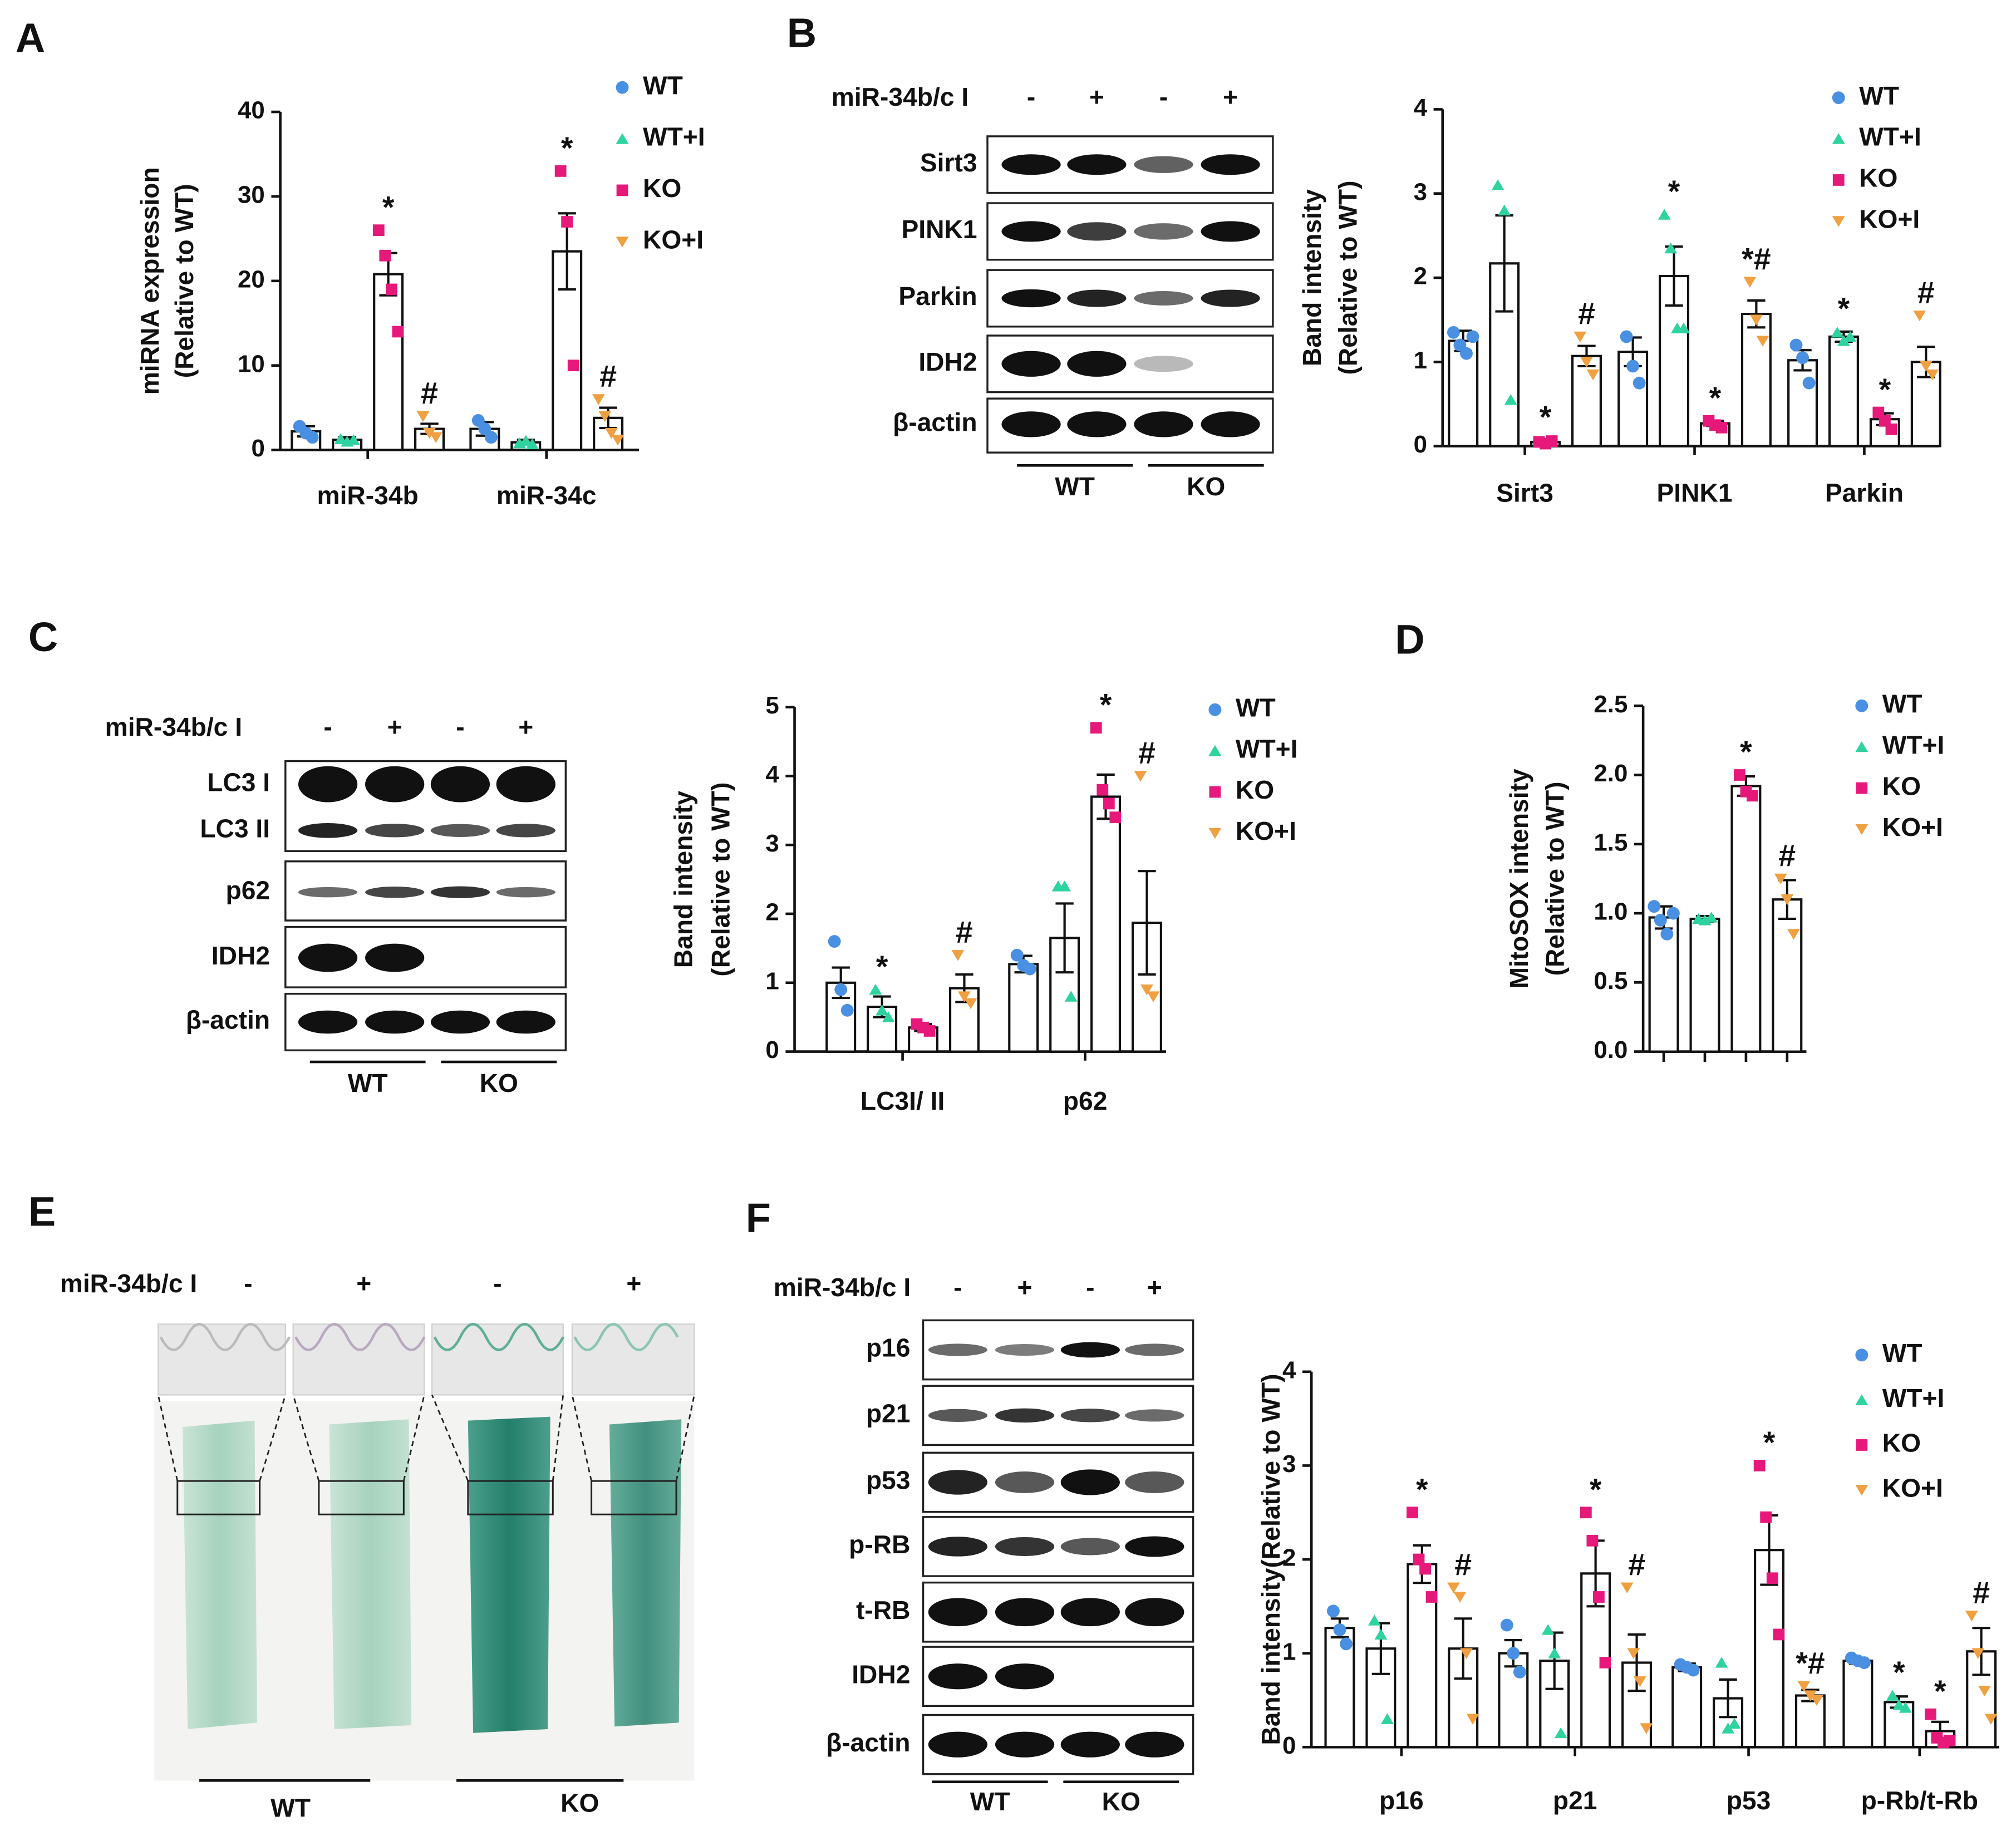 The height and width of the screenshot is (1841, 2016). What do you see at coordinates (888, 1347) in the screenshot?
I see `row-label: p16` at bounding box center [888, 1347].